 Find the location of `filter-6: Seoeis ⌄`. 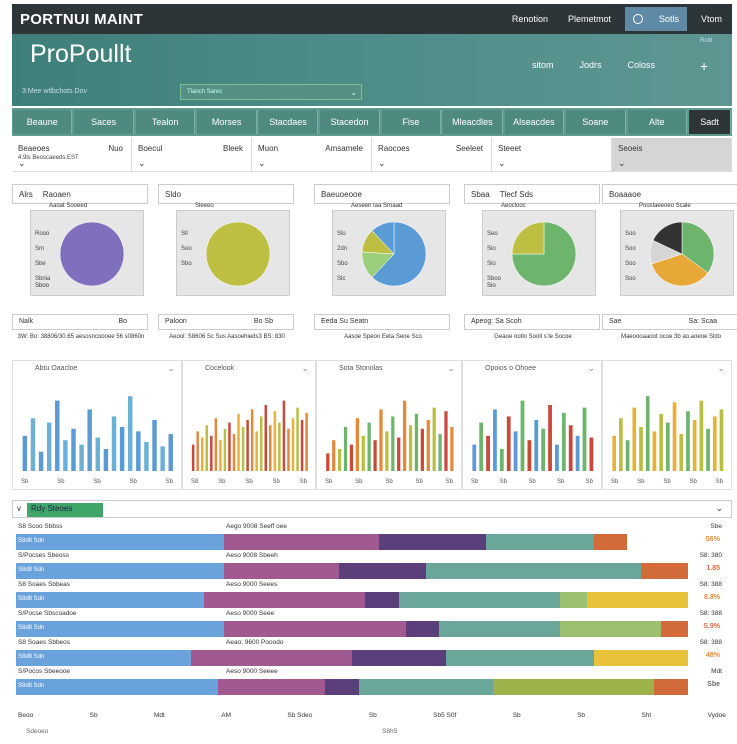

filter-6: Seoeis ⌄ is located at coordinates (672, 154).